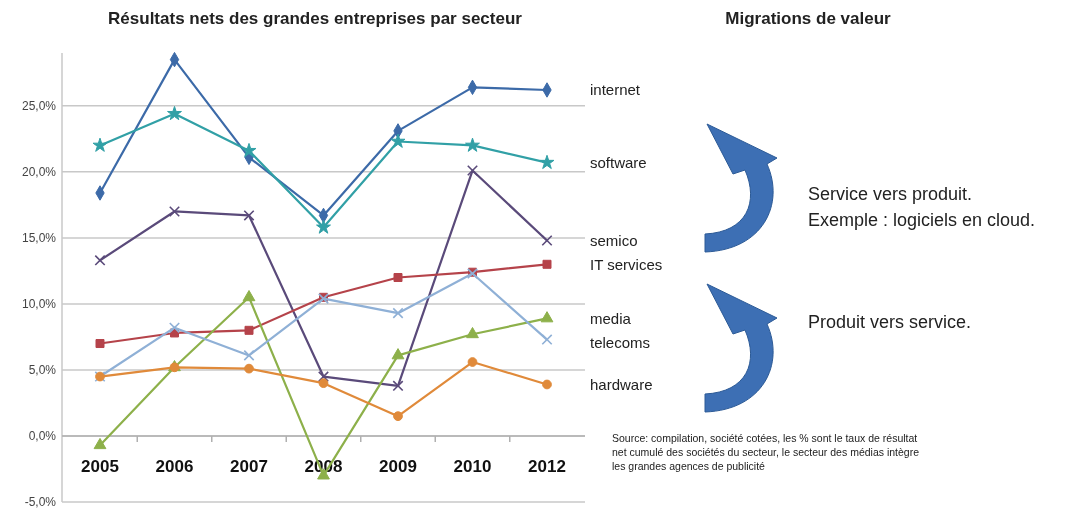 This screenshot has width=1075, height=510. Describe the element at coordinates (890, 194) in the screenshot. I see `text: Service vers produit.` at that location.